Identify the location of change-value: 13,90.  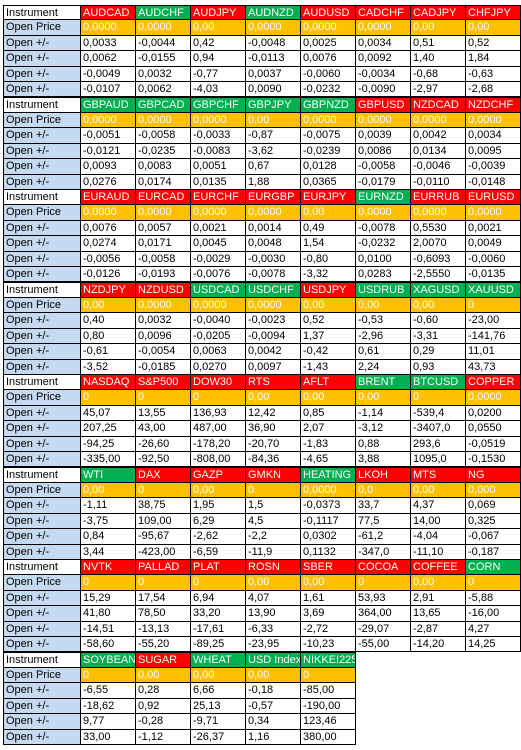
(273, 613).